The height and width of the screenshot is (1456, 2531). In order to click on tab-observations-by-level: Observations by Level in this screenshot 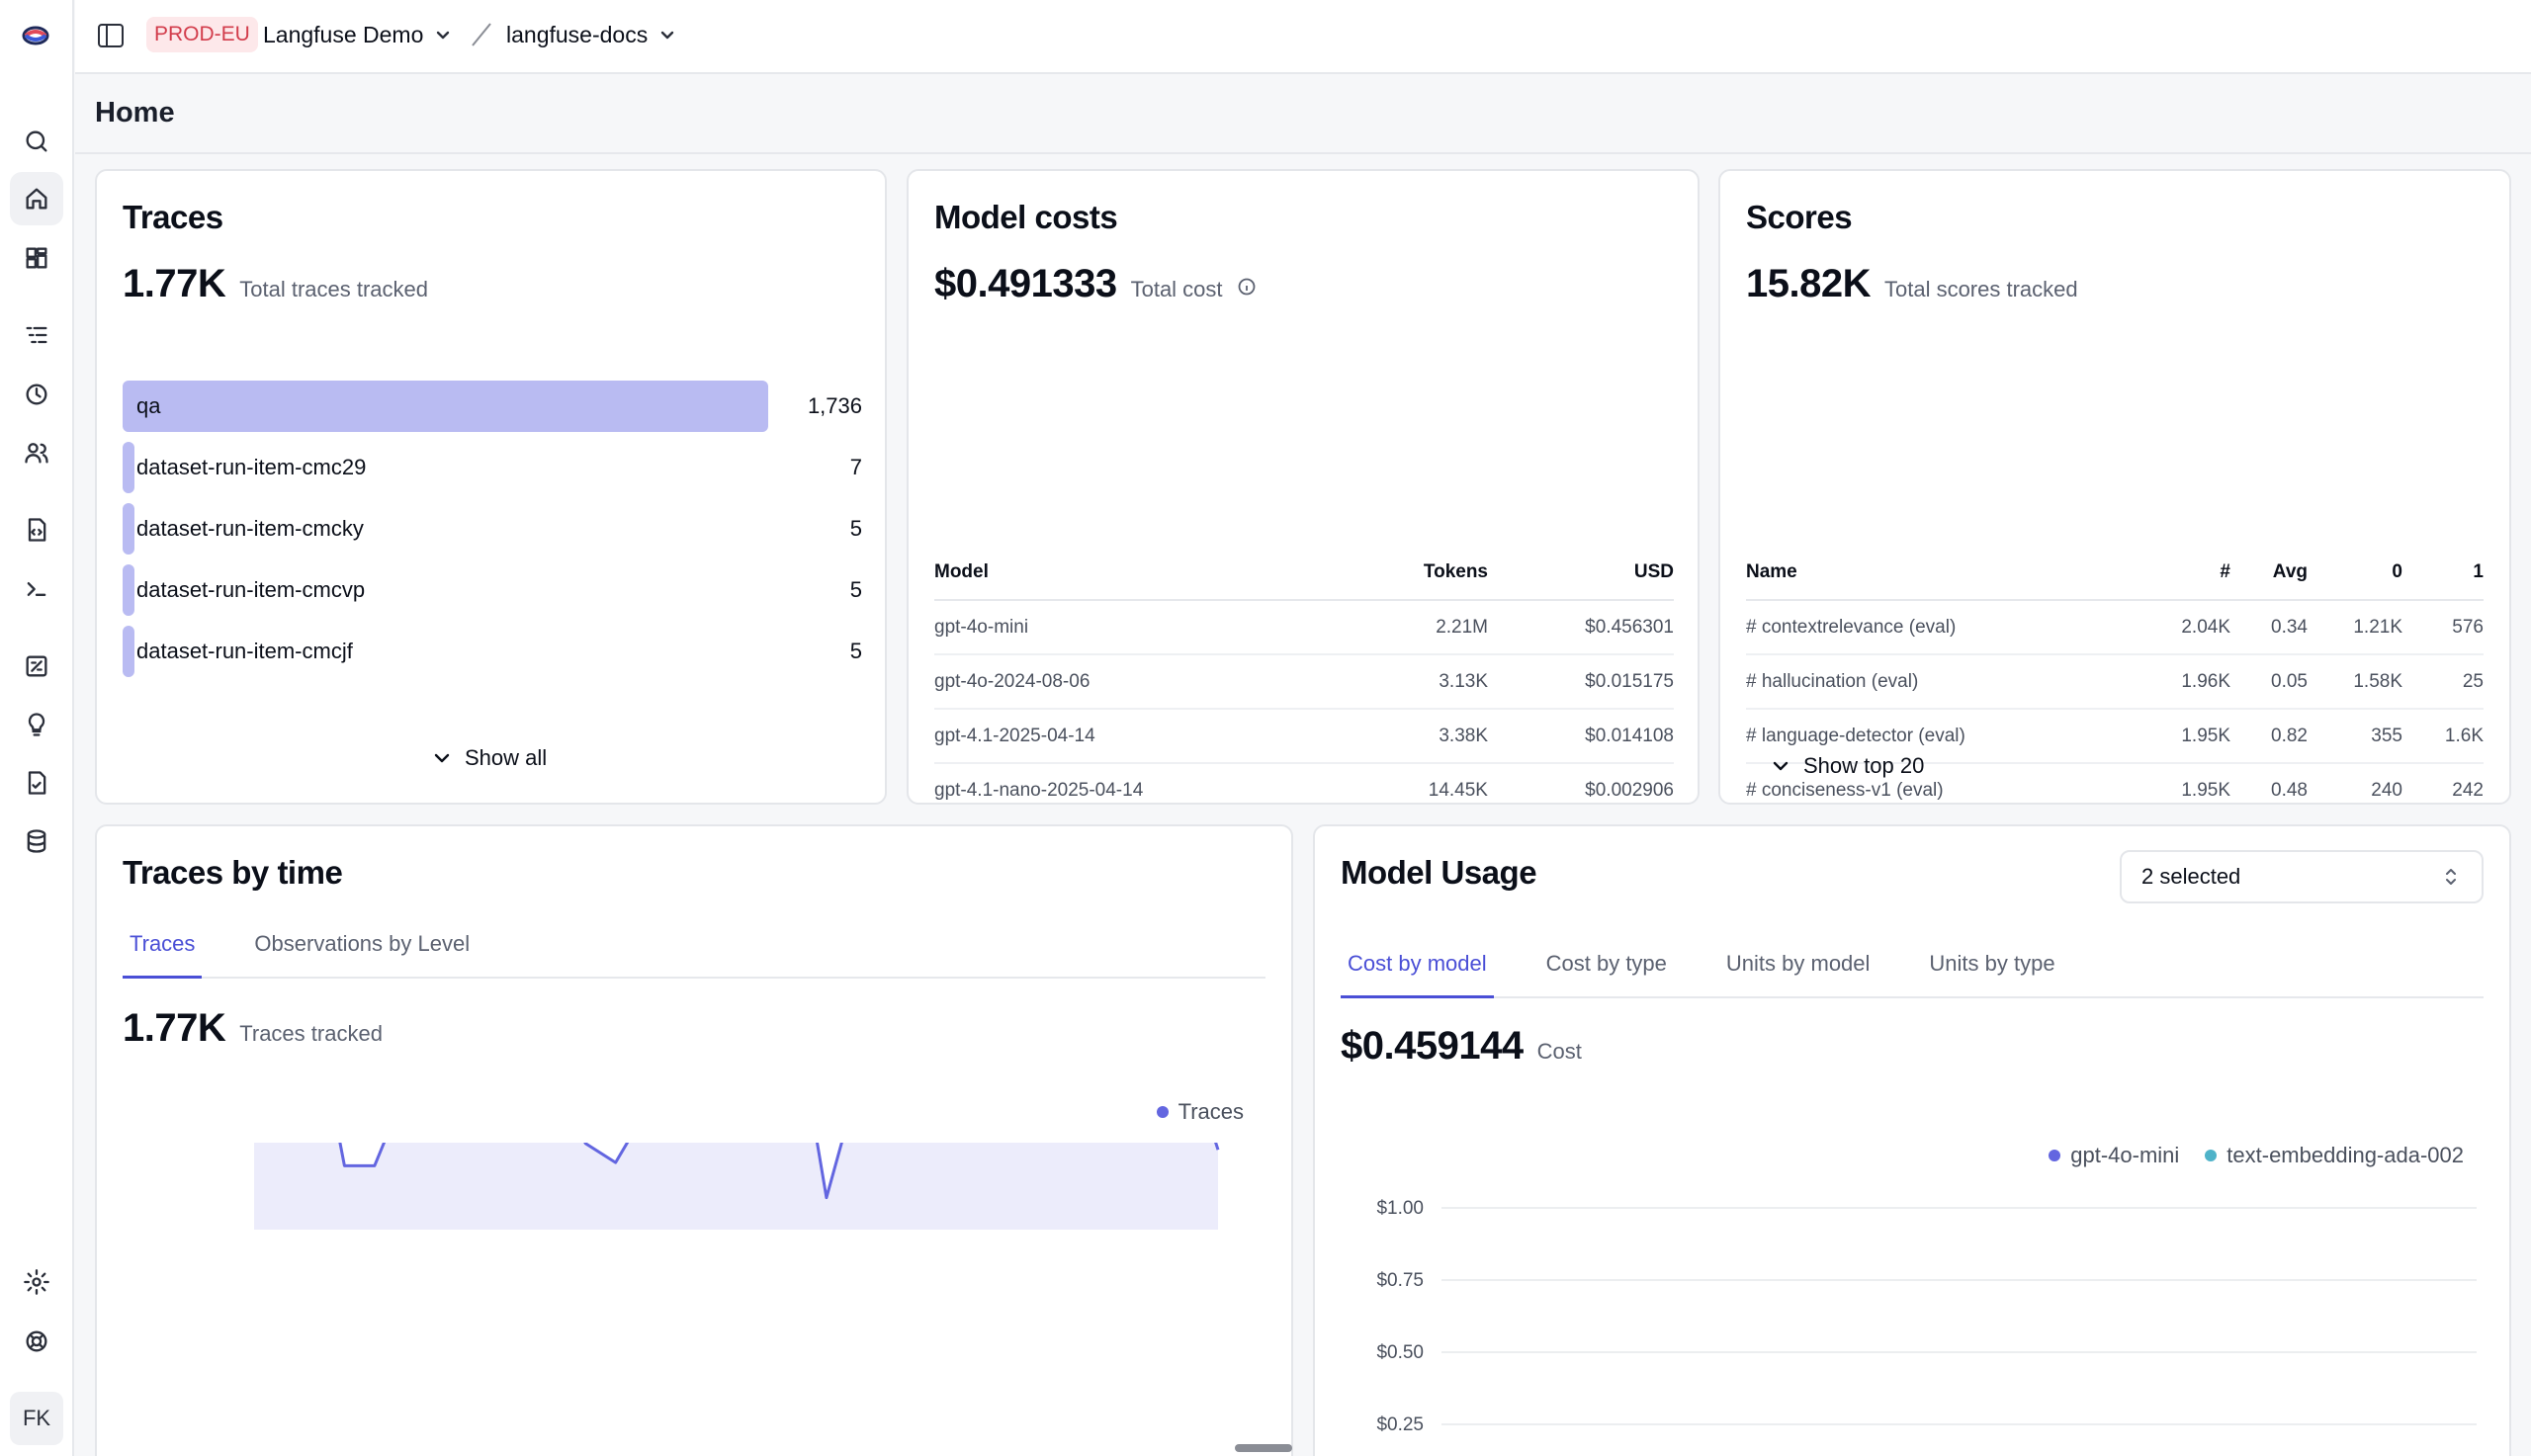, I will do `click(362, 943)`.